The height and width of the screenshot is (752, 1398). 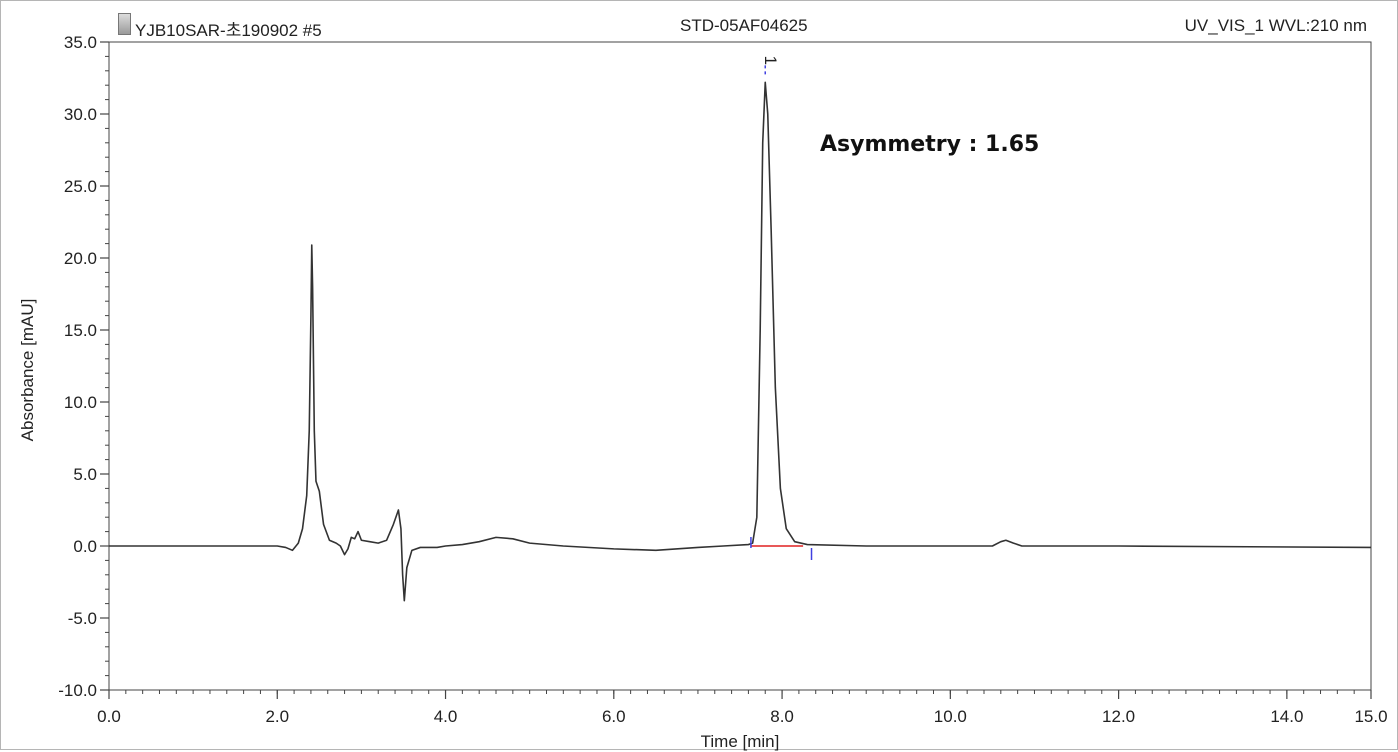 What do you see at coordinates (27, 370) in the screenshot?
I see `y-axis-label: Absorbance [mAU]` at bounding box center [27, 370].